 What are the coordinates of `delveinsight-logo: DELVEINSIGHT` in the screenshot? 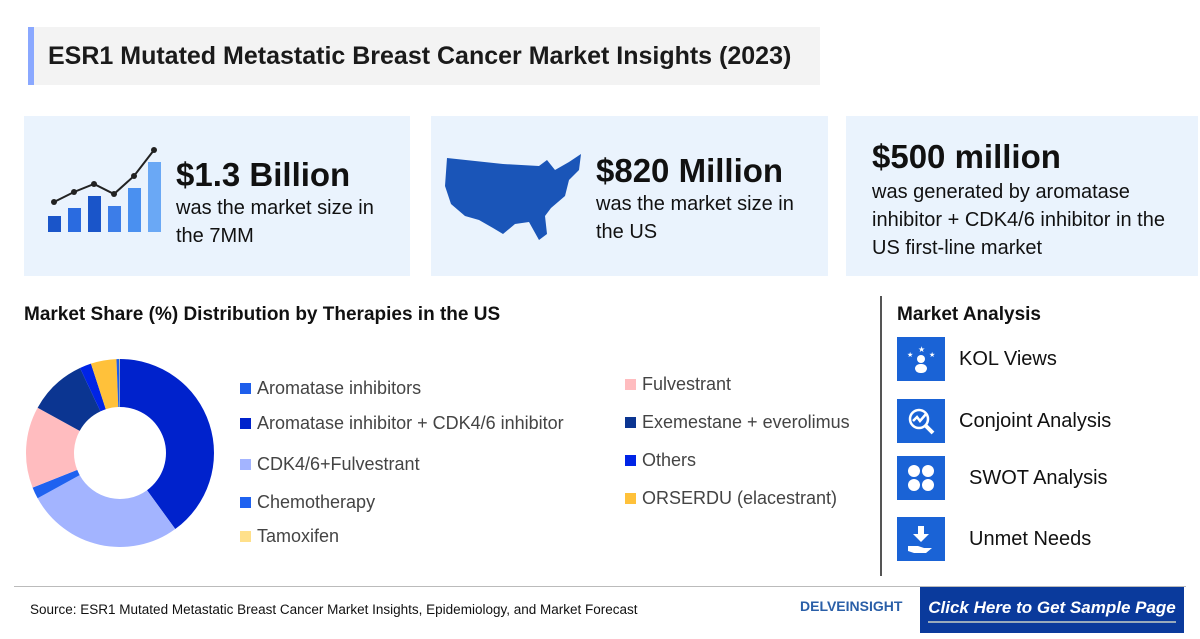 It's located at (851, 606).